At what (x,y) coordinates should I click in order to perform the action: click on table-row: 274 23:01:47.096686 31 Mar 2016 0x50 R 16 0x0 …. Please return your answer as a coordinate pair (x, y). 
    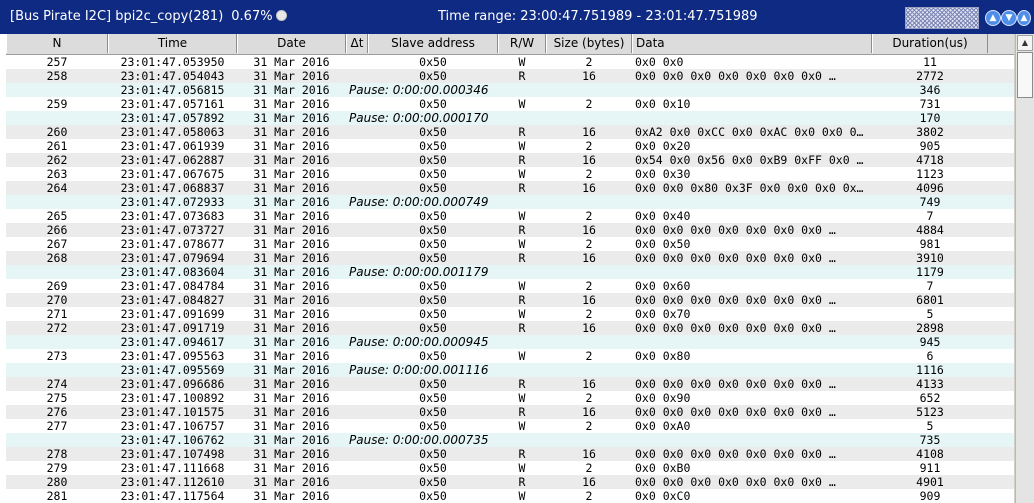
    Looking at the image, I should click on (510, 384).